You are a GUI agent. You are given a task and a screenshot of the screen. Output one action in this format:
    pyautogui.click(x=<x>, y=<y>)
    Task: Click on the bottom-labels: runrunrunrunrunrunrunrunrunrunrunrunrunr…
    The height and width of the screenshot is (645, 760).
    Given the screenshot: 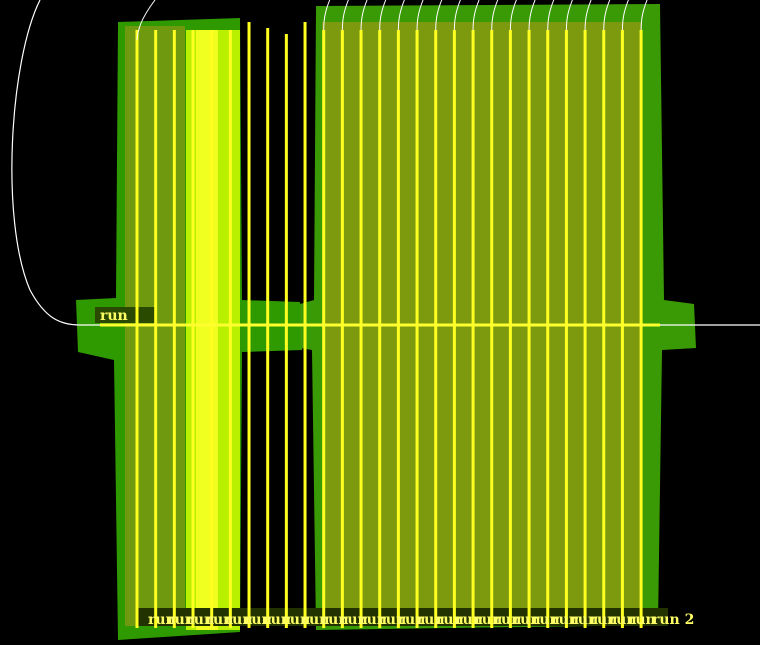 What is the action you would take?
    pyautogui.click(x=402, y=620)
    